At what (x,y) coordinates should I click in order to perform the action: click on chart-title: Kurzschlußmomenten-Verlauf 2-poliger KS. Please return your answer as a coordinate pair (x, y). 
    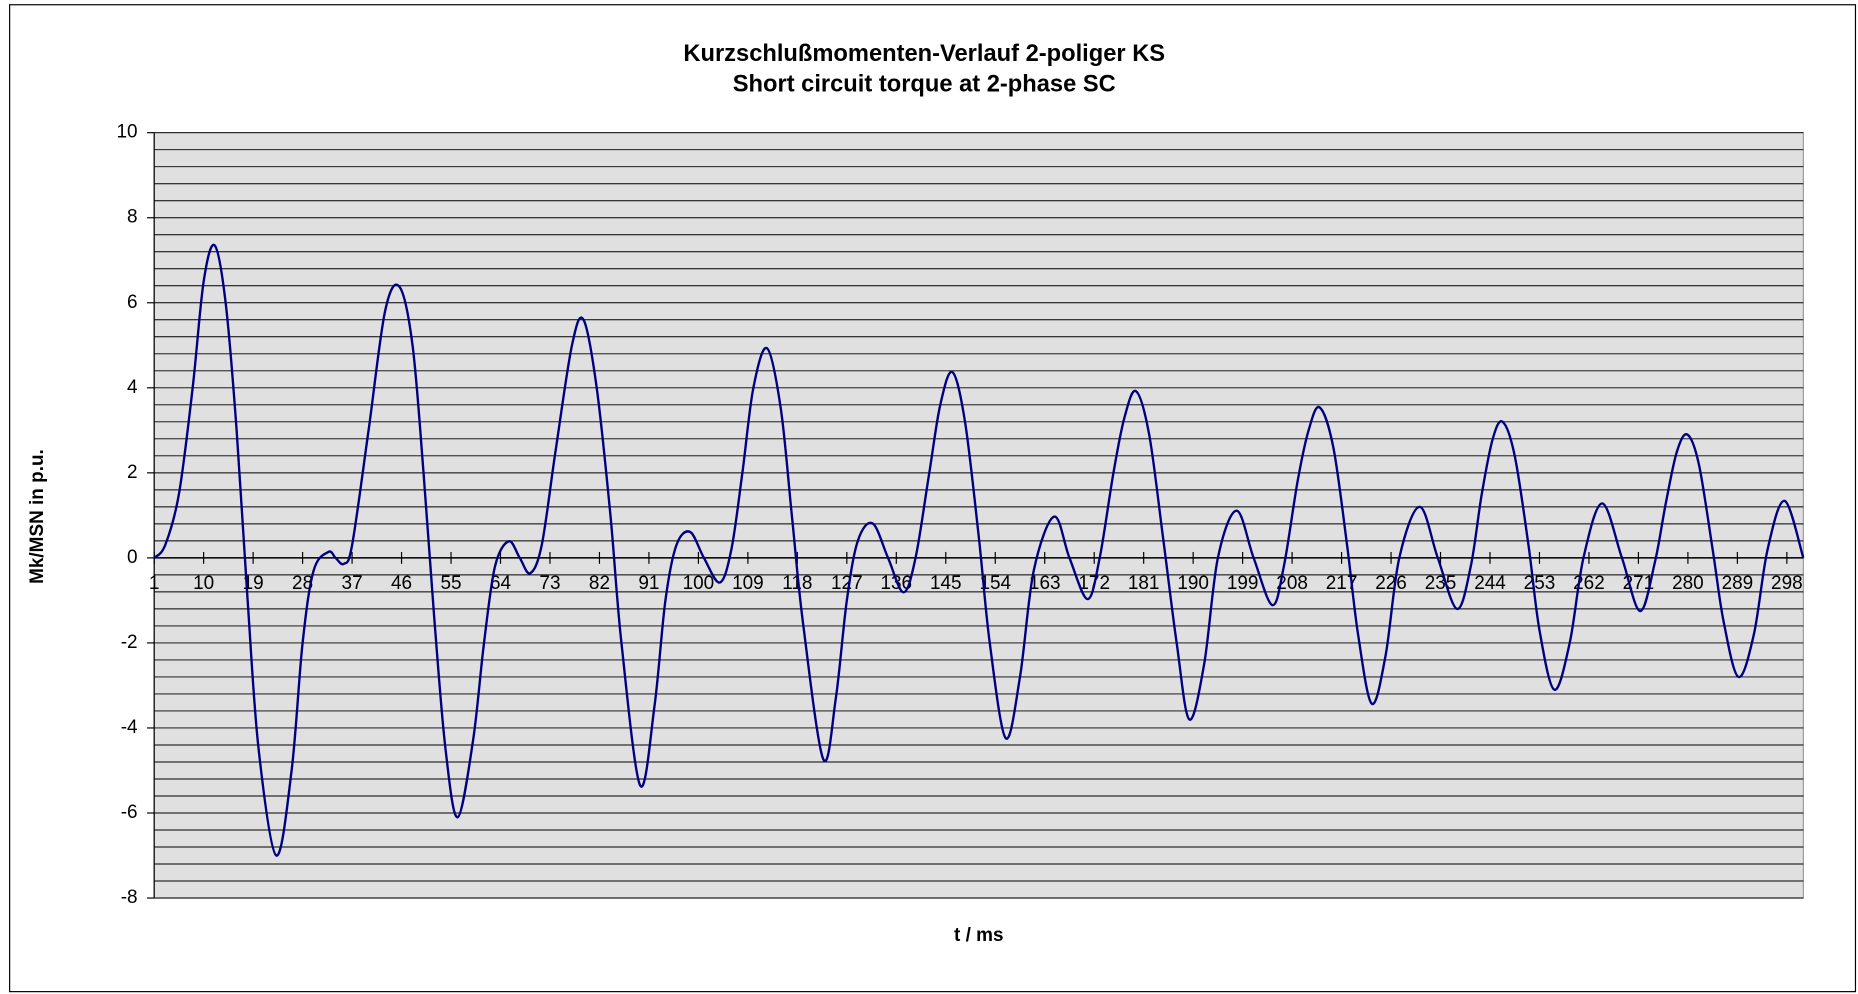
    Looking at the image, I should click on (924, 54).